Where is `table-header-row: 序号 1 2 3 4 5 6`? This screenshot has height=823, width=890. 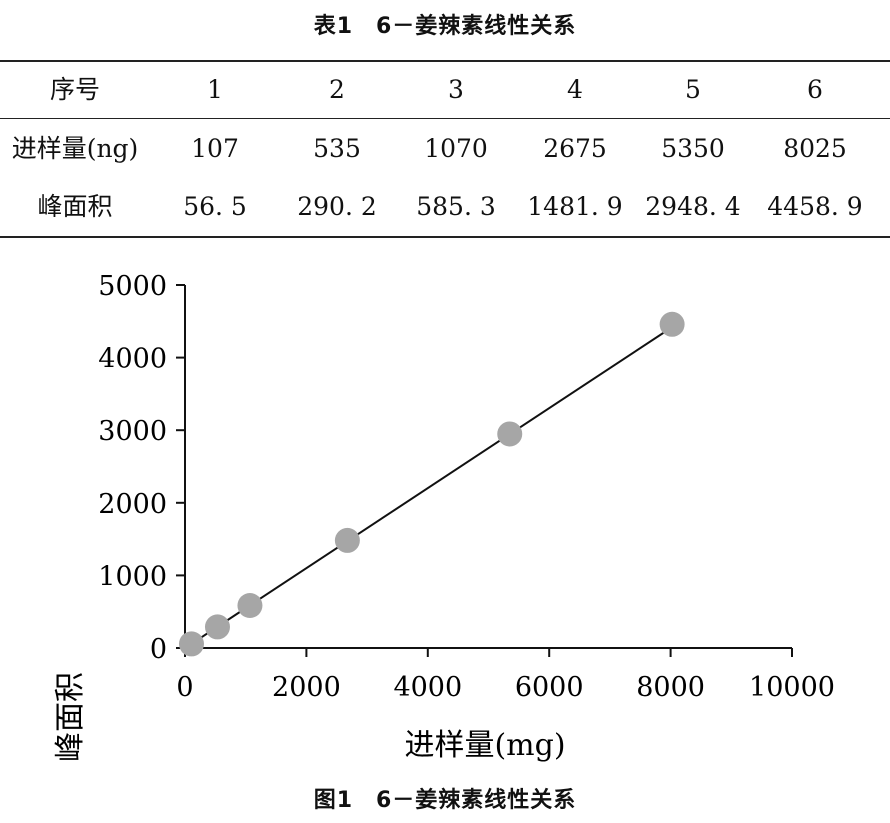
table-header-row: 序号 1 2 3 4 5 6 is located at coordinates (445, 90).